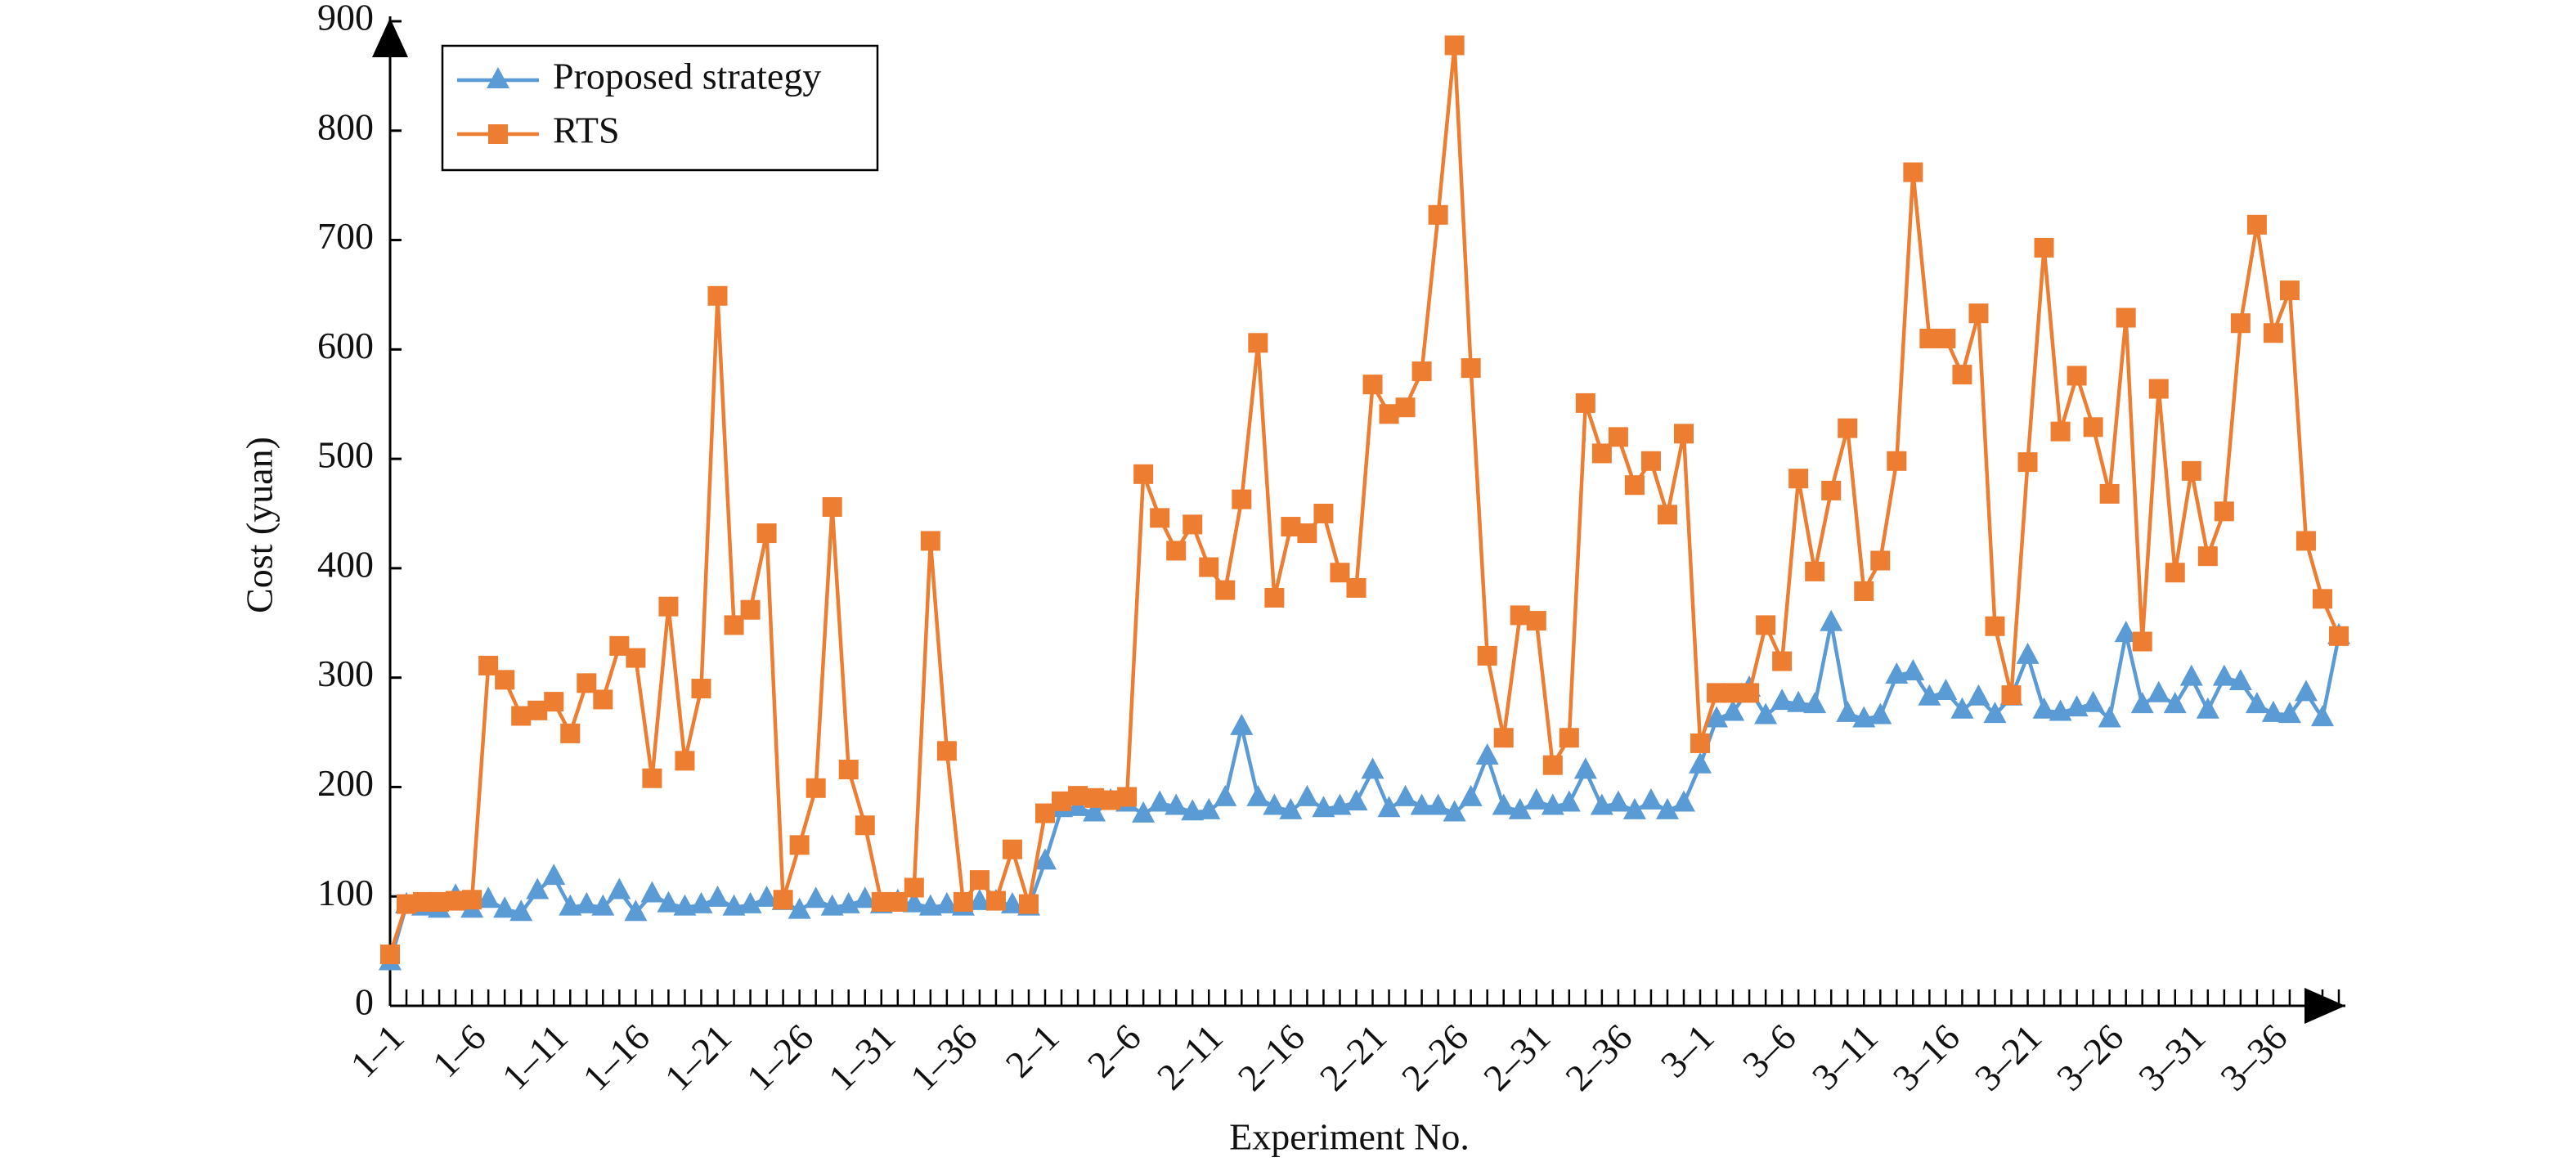 This screenshot has height=1162, width=2576. Describe the element at coordinates (1769, 1051) in the screenshot. I see `x-tick-label: 3–6` at that location.